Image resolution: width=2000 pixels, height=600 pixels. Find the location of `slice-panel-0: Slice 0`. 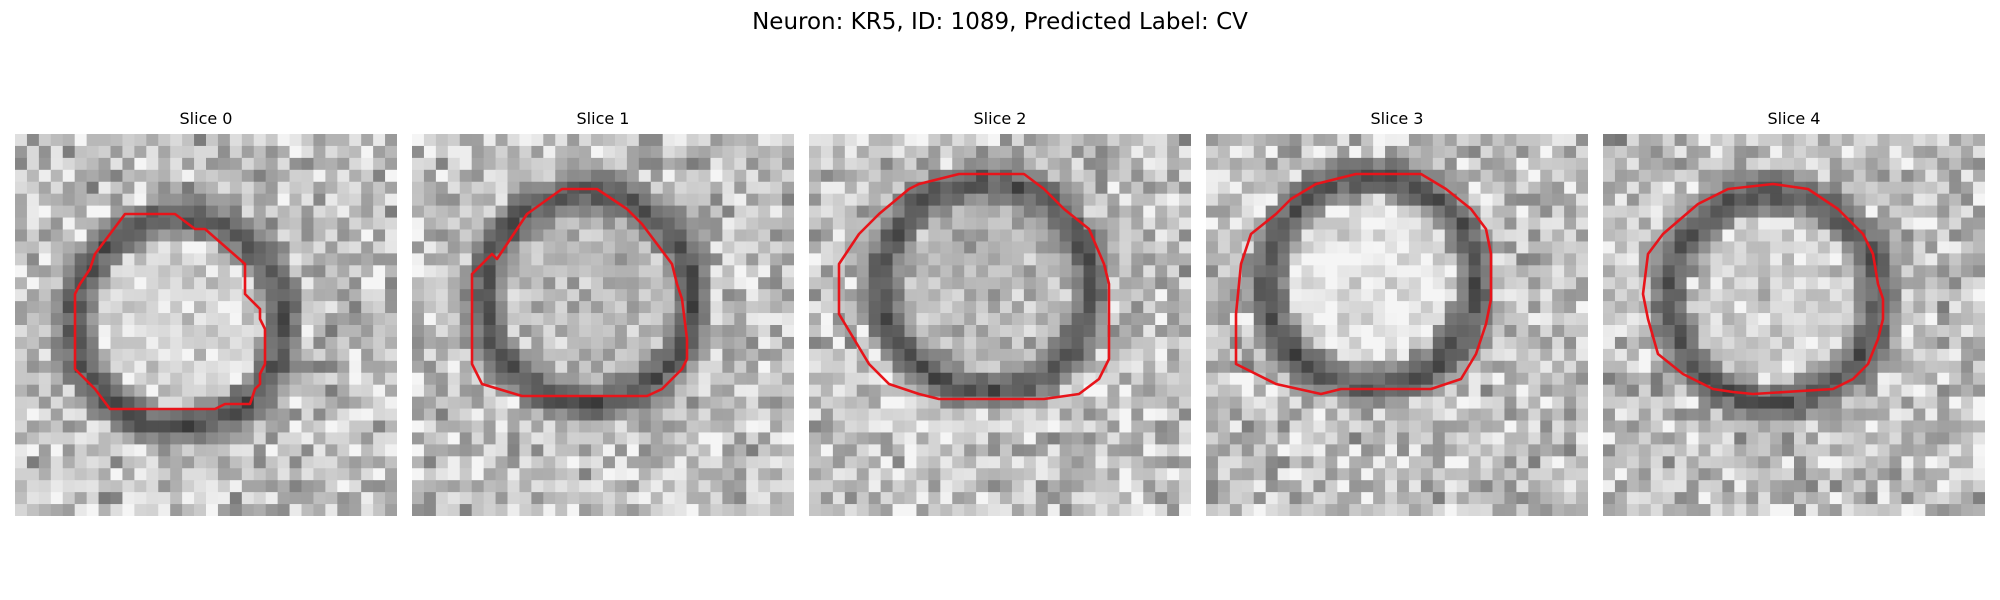

slice-panel-0: Slice 0 is located at coordinates (206, 313).